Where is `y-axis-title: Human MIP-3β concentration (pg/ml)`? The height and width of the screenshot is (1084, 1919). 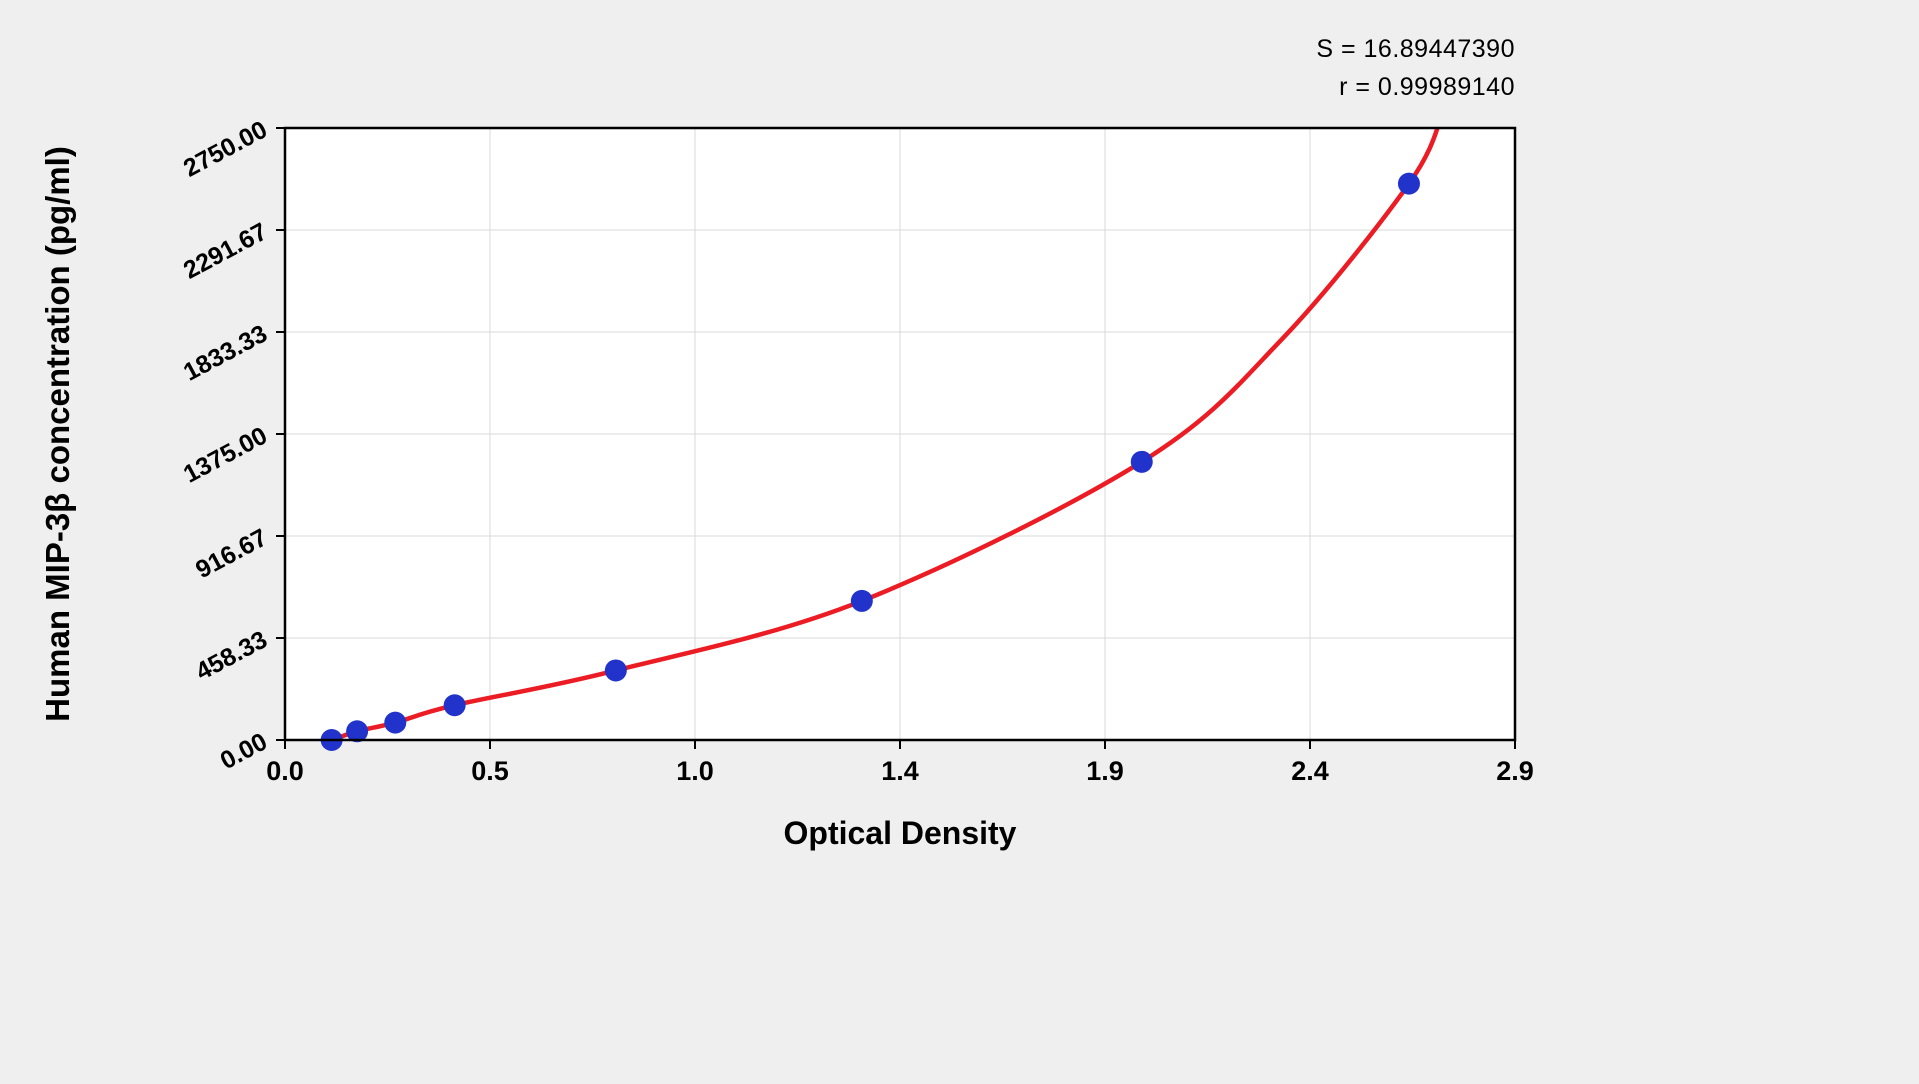
y-axis-title: Human MIP-3β concentration (pg/ml) is located at coordinates (57, 434).